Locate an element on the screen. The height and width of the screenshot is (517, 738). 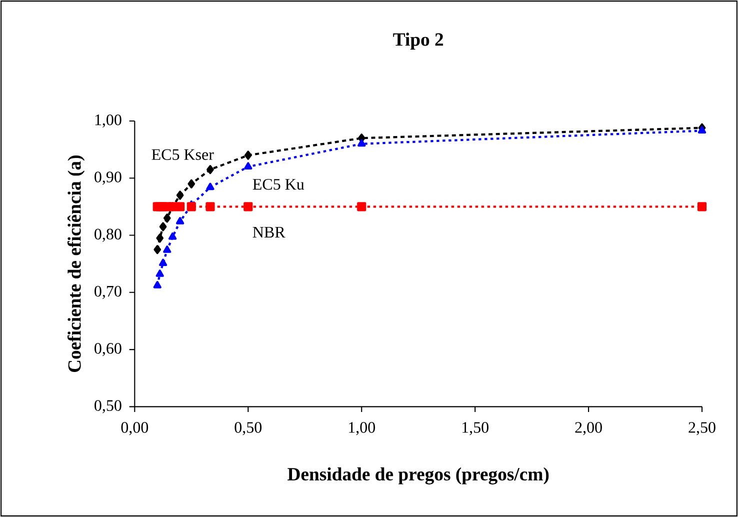
x-tick-label: 1,50 is located at coordinates (475, 429).